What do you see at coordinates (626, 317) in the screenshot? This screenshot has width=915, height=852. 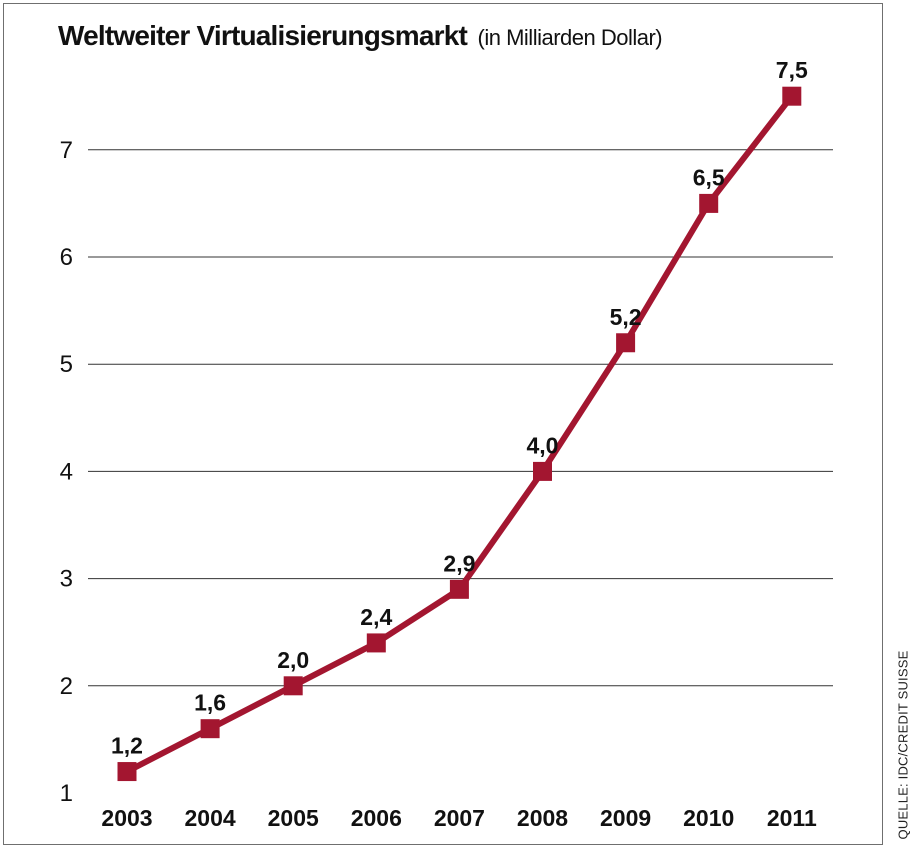 I see `data-label: 5,2` at bounding box center [626, 317].